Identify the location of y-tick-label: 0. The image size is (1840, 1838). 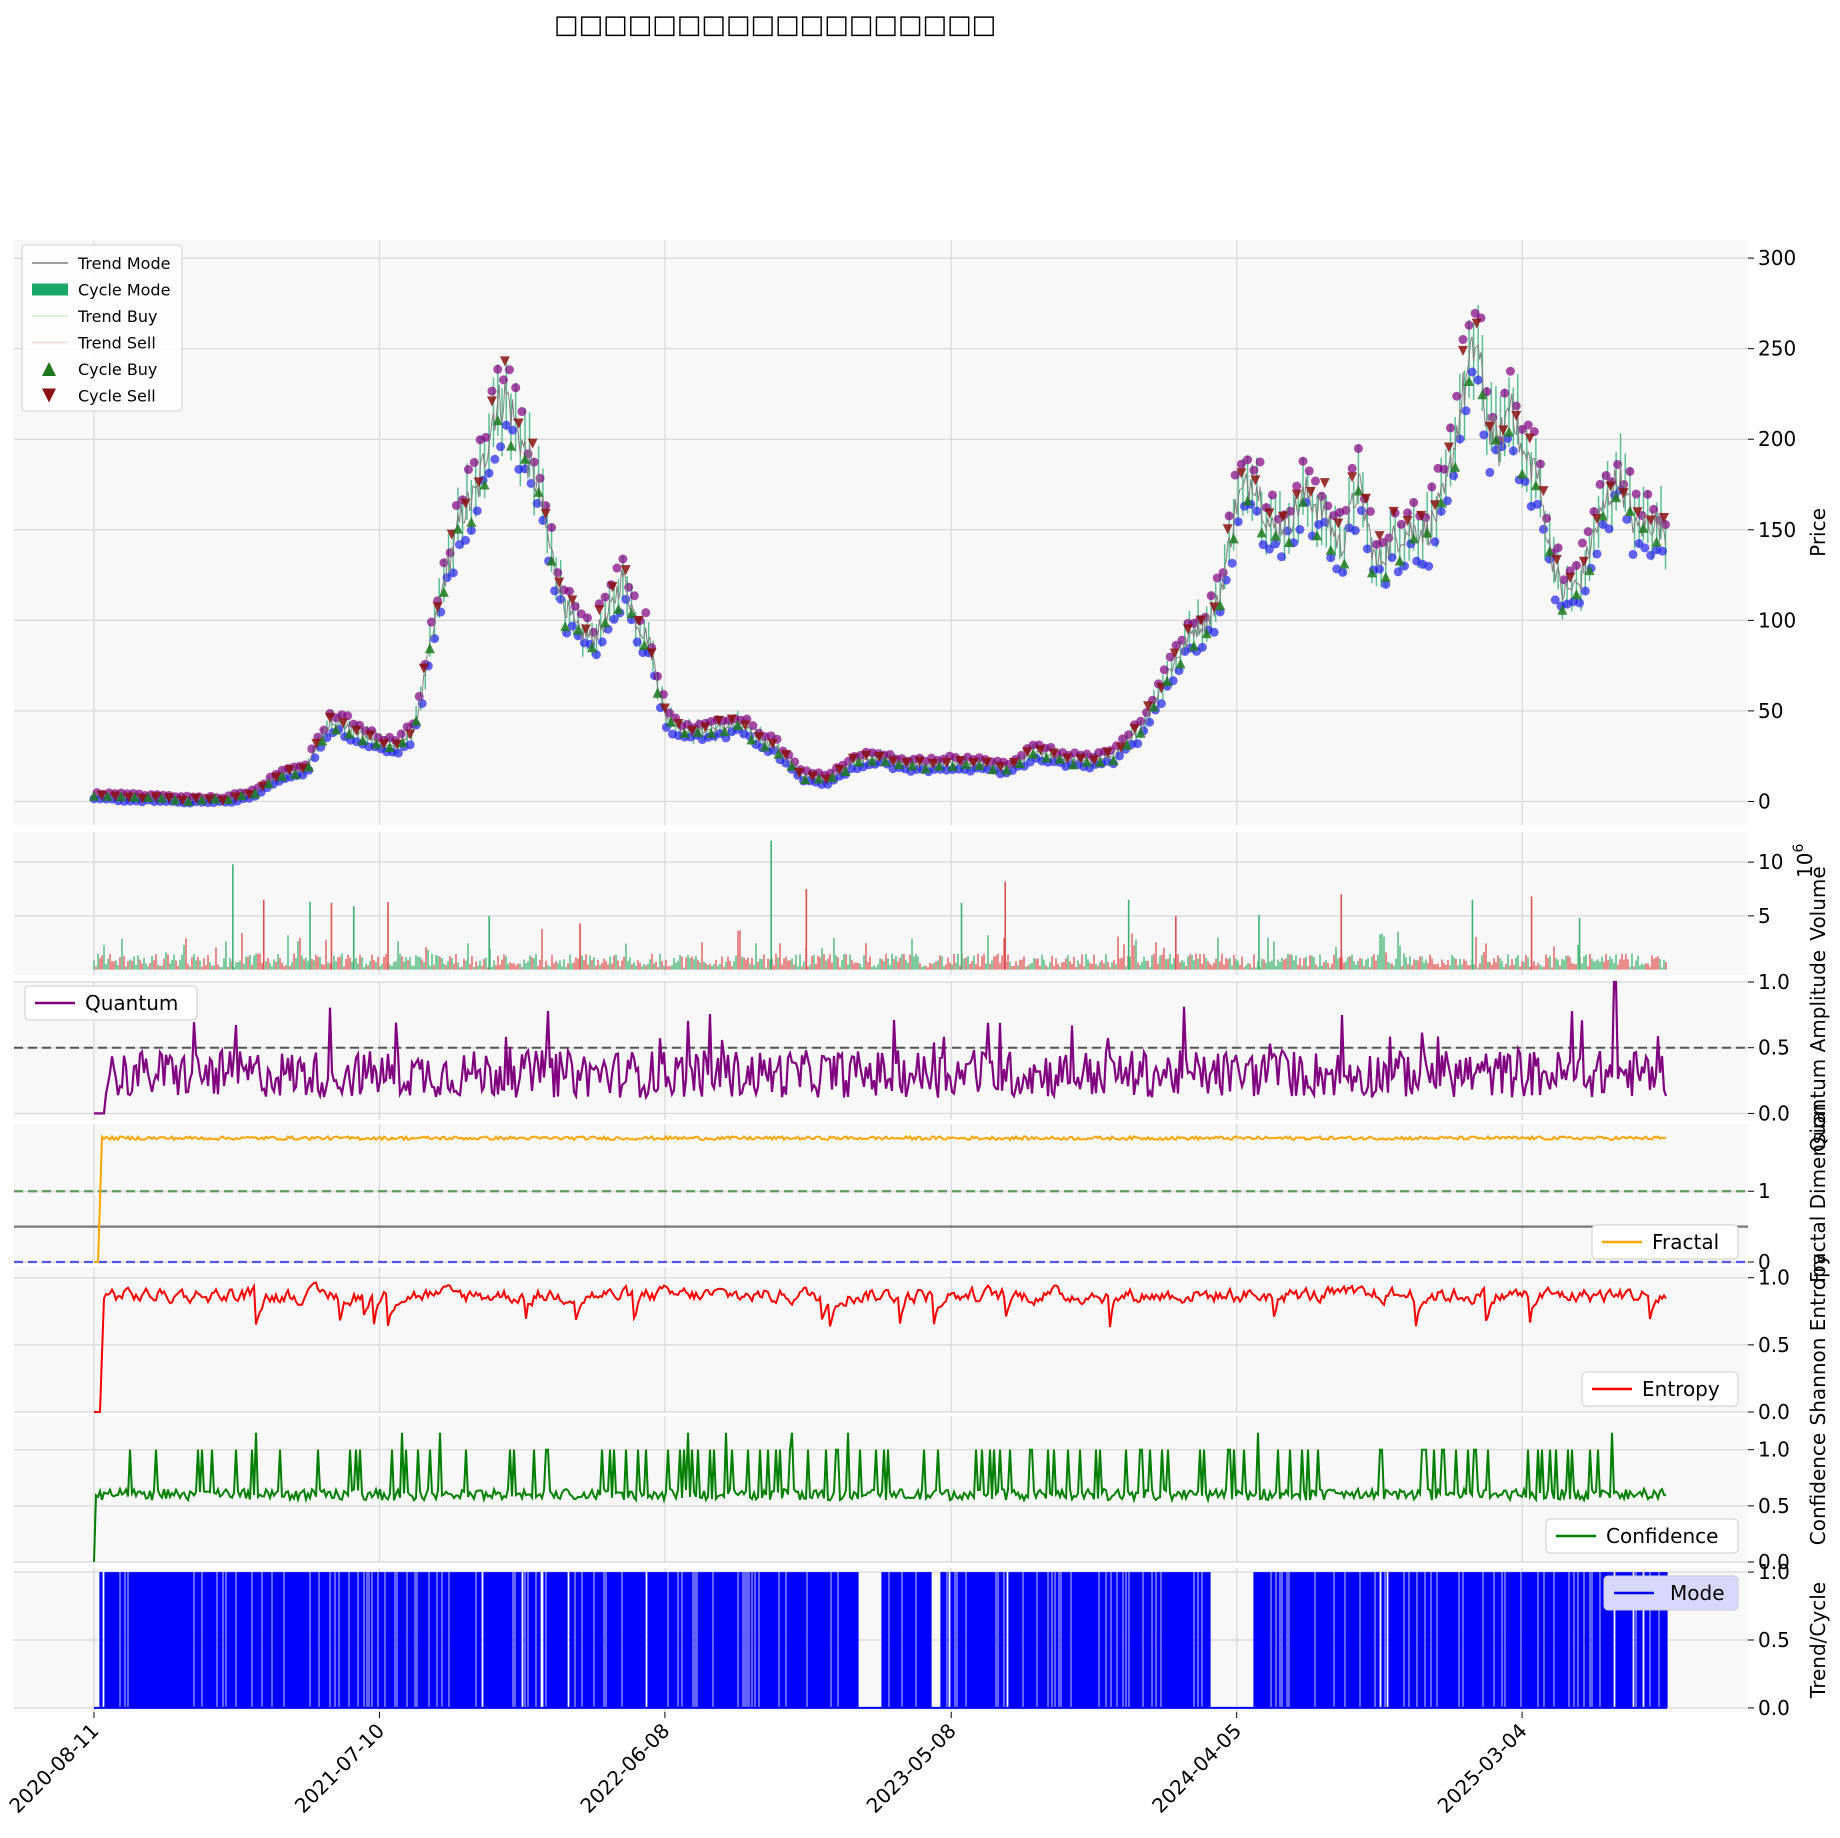
(1764, 1262).